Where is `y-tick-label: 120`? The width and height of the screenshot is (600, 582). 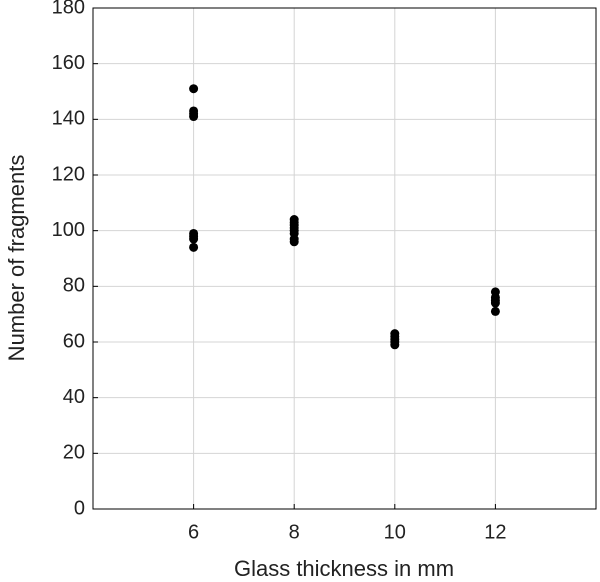
y-tick-label: 120 is located at coordinates (68, 174).